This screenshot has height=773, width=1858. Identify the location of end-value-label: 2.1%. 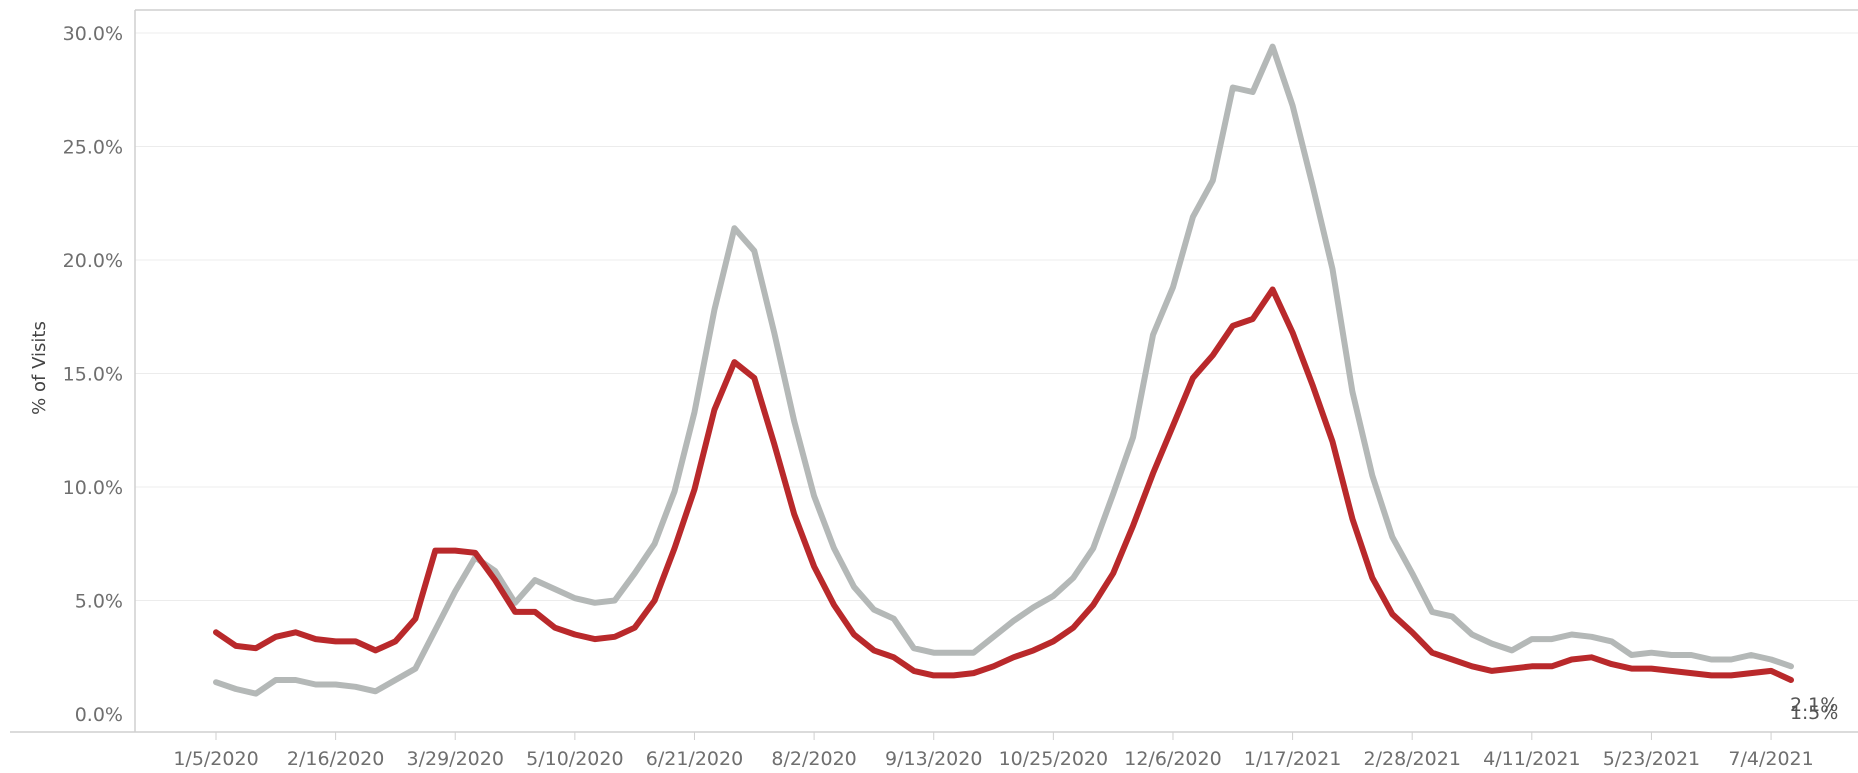
(1814, 705).